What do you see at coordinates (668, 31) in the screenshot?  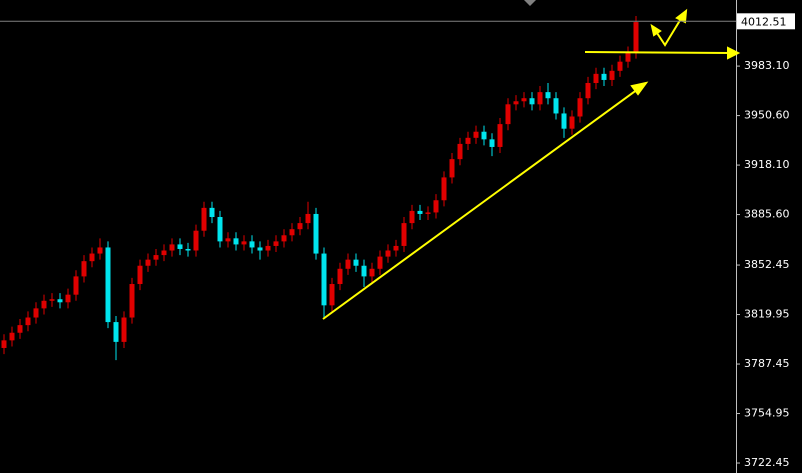 I see `projection-arrow` at bounding box center [668, 31].